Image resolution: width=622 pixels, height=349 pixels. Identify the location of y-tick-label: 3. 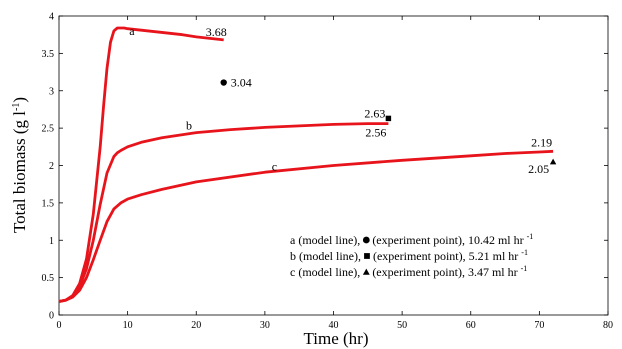
(51, 91).